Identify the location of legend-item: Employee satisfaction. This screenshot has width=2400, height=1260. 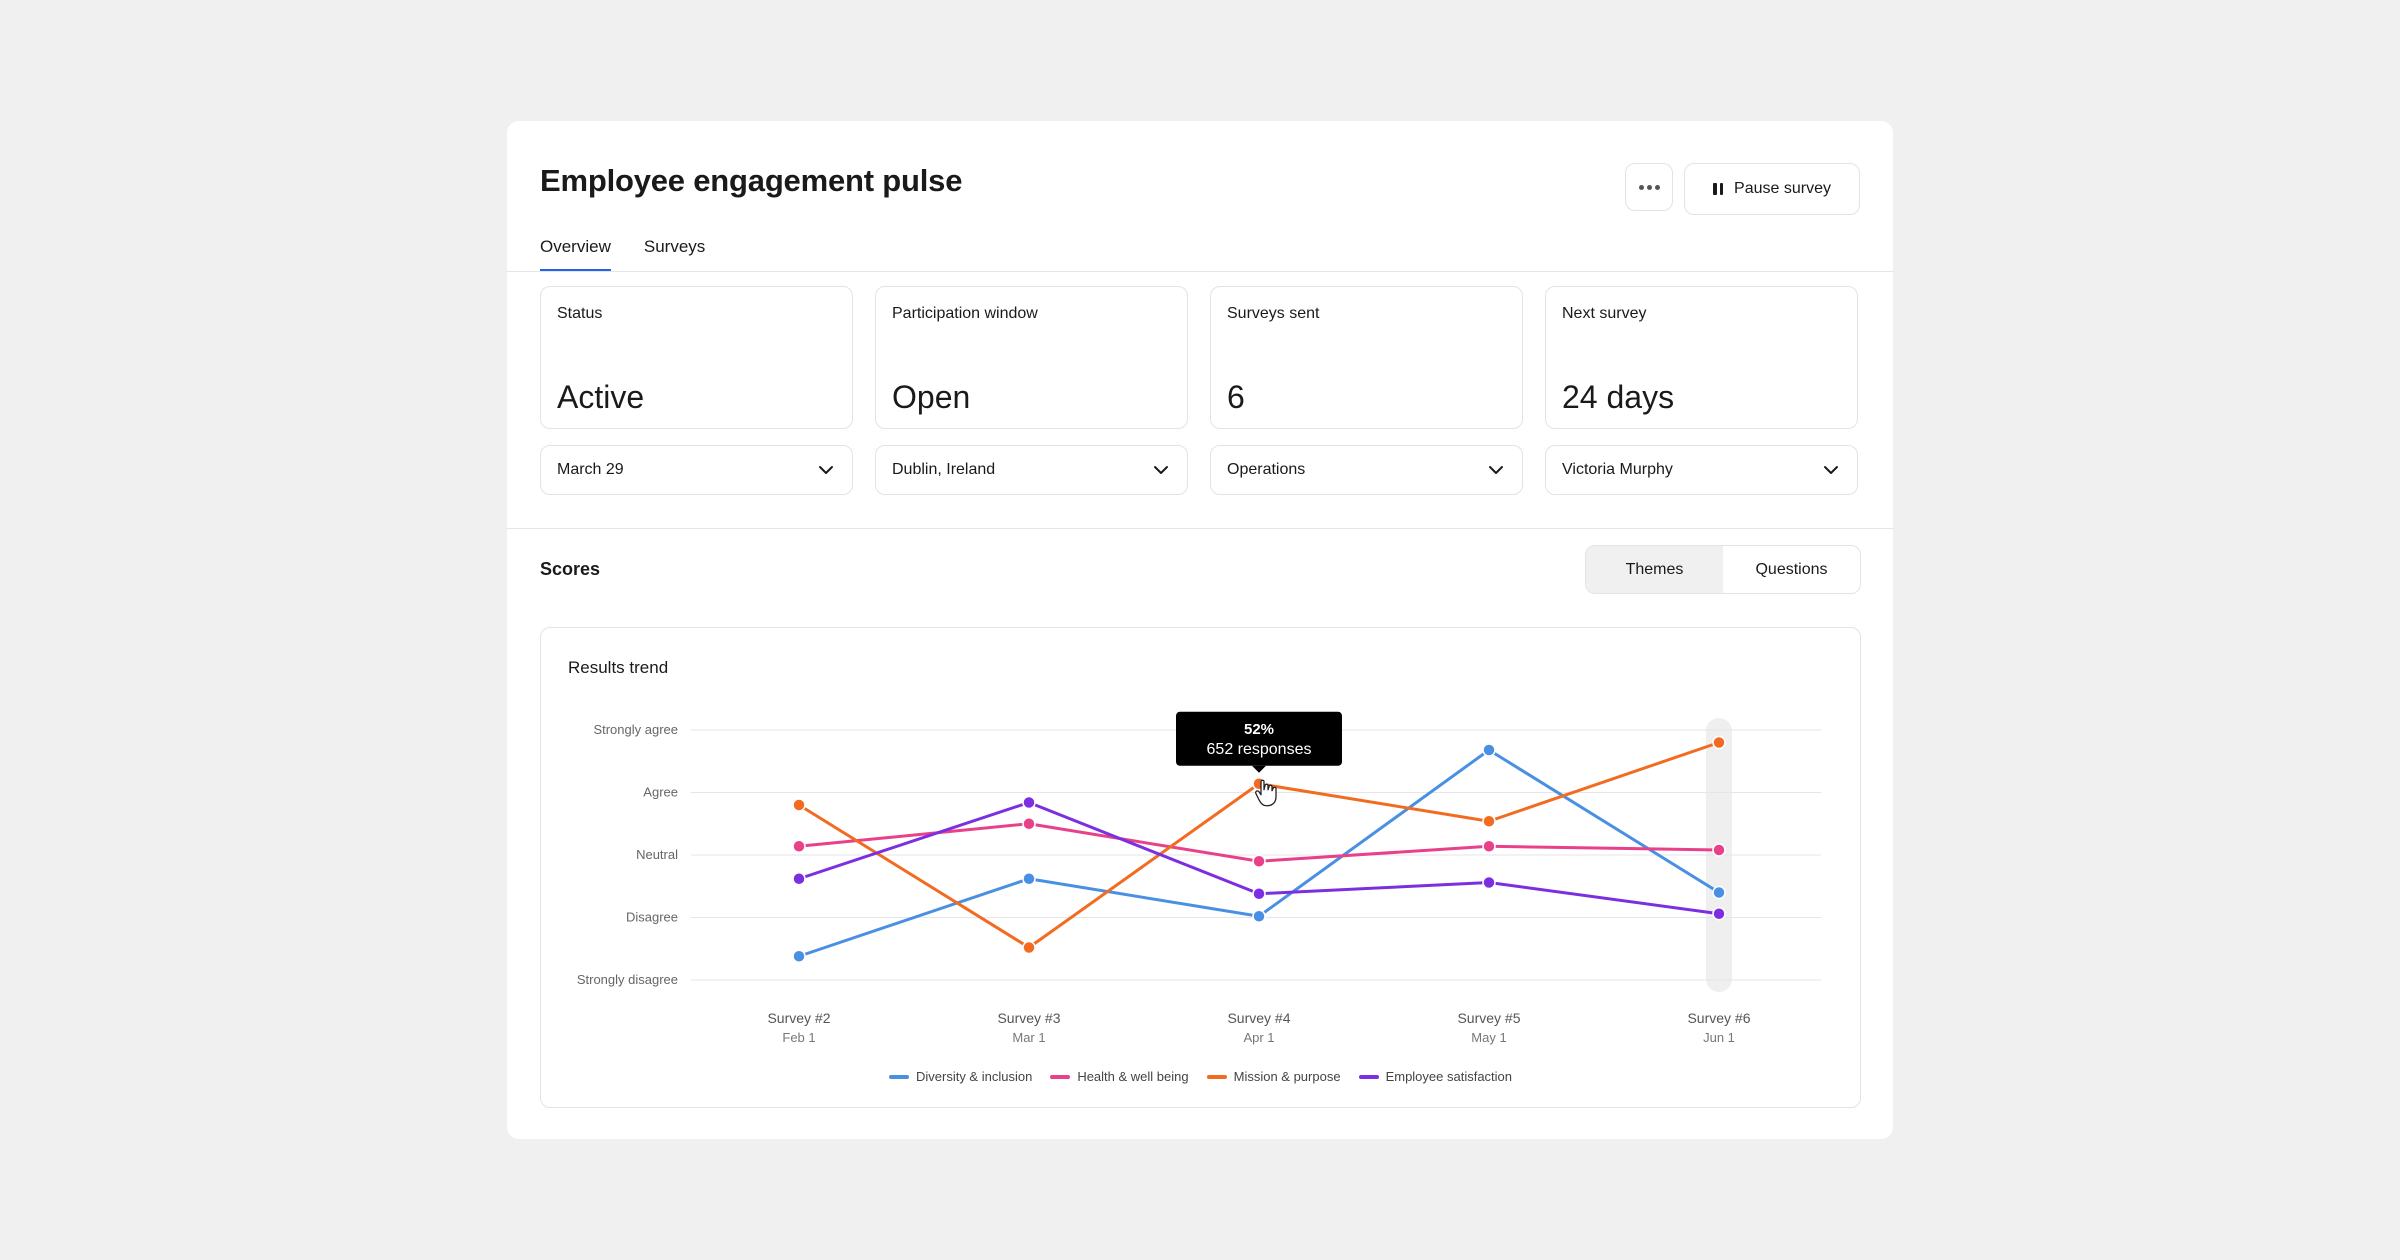
(1435, 1076).